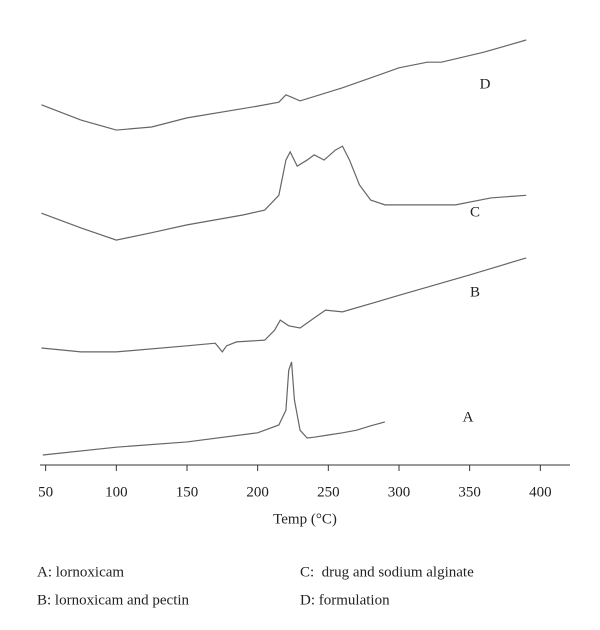  I want to click on curve-label: B, so click(475, 292).